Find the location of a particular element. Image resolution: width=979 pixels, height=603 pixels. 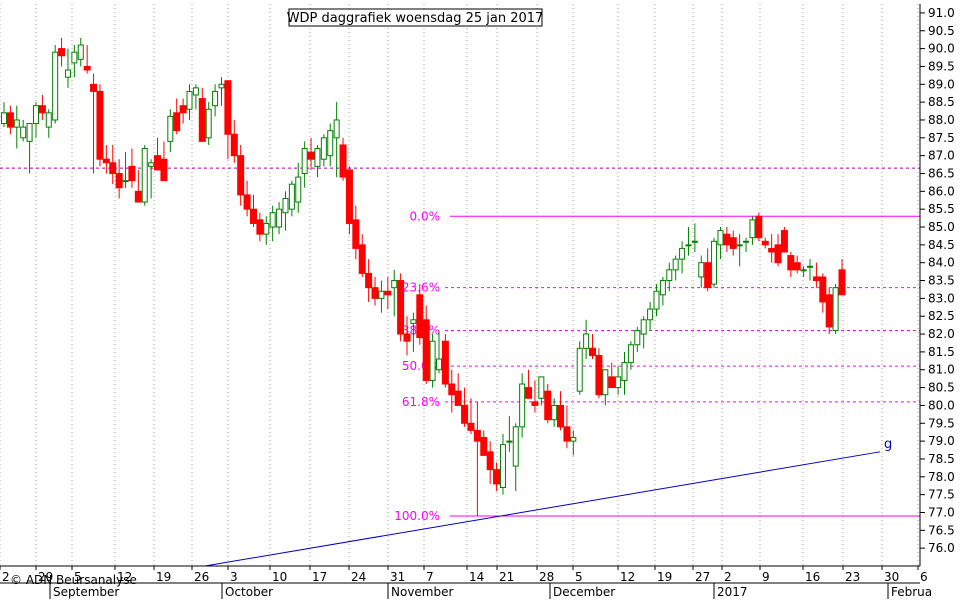

x-tick-label: 27 is located at coordinates (702, 577).